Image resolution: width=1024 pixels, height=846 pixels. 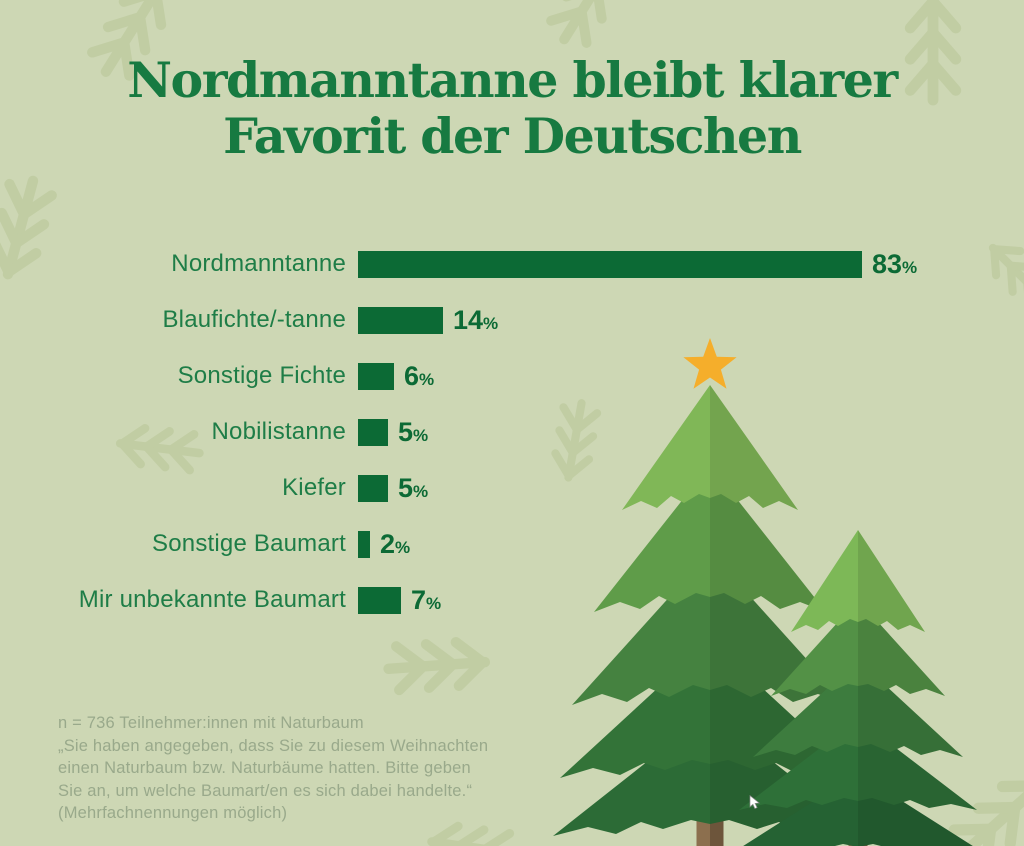 I want to click on chart-row: Nordmanntanne 83%, so click(x=512, y=264).